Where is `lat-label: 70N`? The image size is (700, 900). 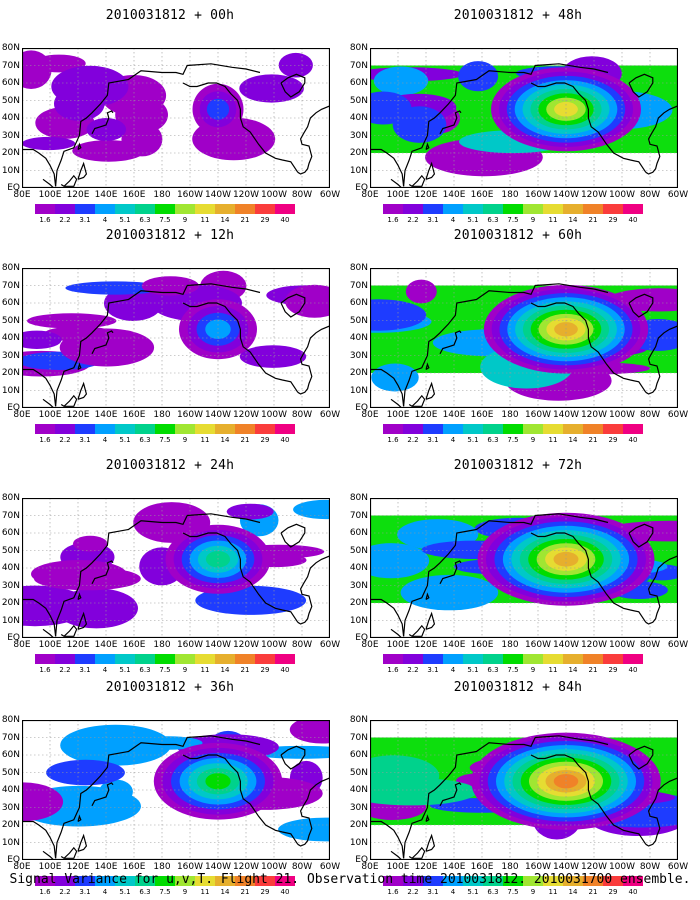 lat-label: 70N is located at coordinates (10, 737).